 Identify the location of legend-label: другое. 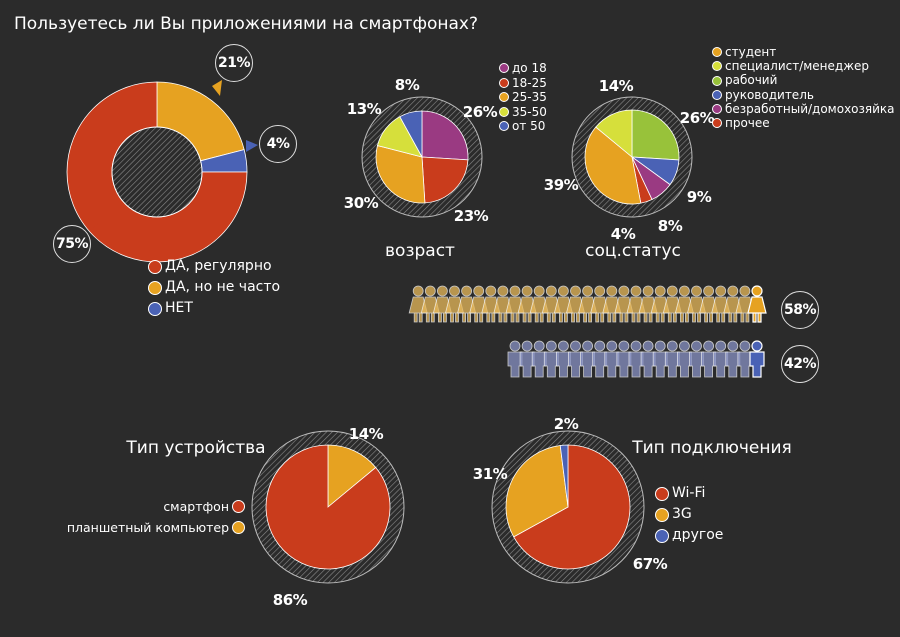
(698, 535).